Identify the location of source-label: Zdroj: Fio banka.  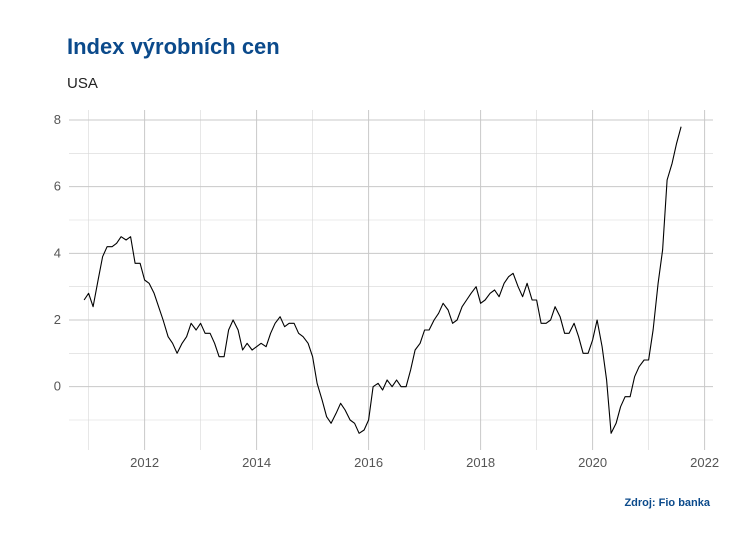
(667, 503).